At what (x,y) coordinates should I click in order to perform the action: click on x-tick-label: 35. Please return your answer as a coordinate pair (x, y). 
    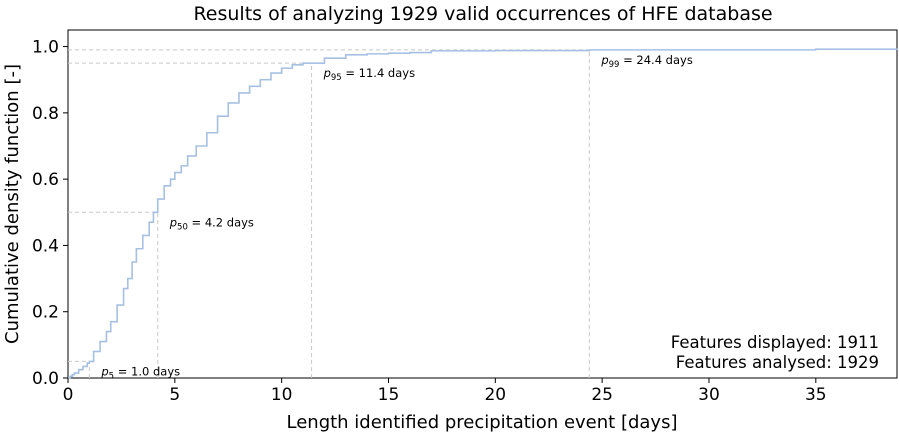
    Looking at the image, I should click on (816, 395).